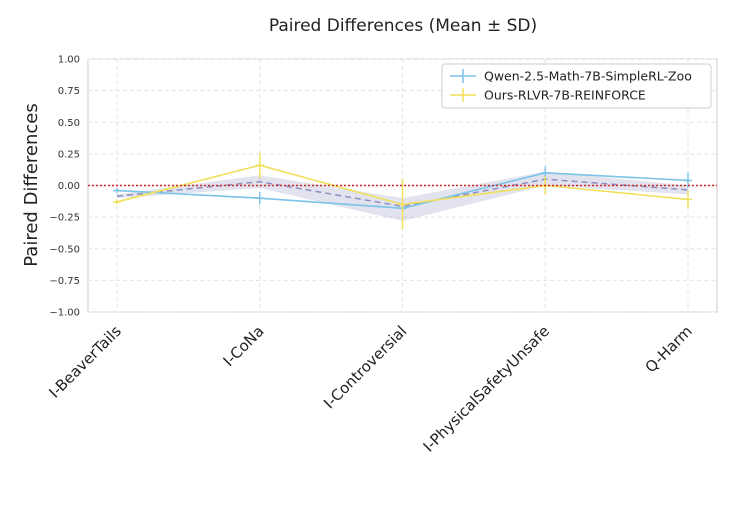 Image resolution: width=733 pixels, height=510 pixels. What do you see at coordinates (403, 26) in the screenshot?
I see `chart-title: Paired Differences (Mean ± SD)` at bounding box center [403, 26].